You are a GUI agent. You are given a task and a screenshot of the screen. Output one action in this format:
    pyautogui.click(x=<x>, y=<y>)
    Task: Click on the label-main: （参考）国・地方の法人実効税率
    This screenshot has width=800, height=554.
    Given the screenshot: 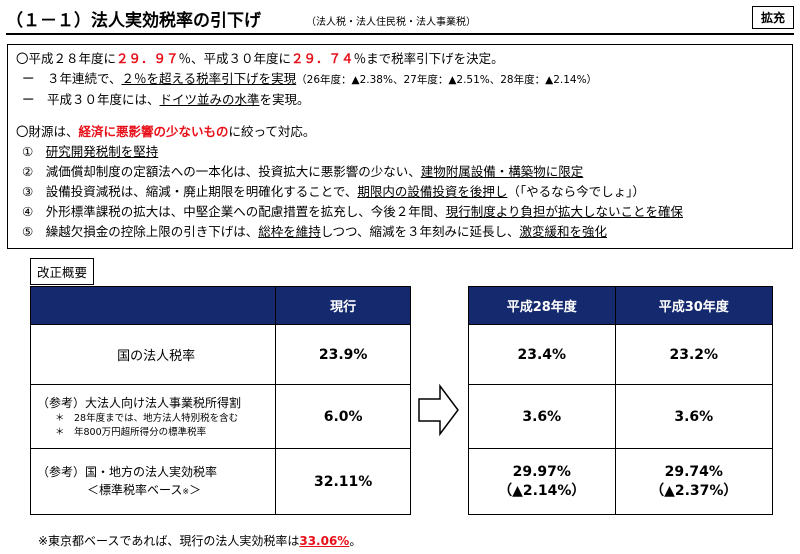 What is the action you would take?
    pyautogui.click(x=127, y=471)
    